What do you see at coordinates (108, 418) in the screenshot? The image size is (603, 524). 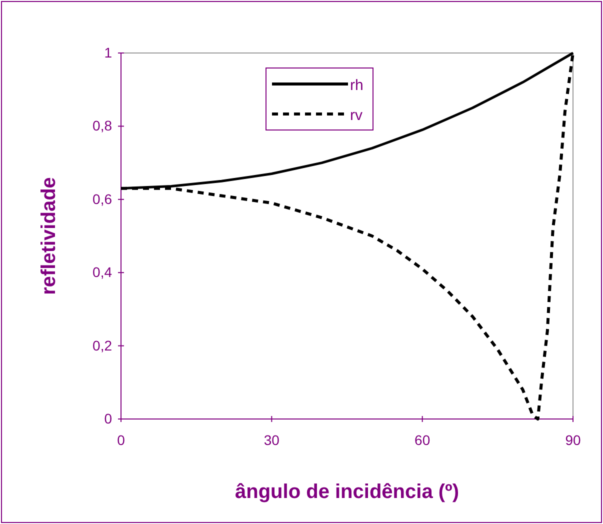 I see `y-tick-label: 0` at bounding box center [108, 418].